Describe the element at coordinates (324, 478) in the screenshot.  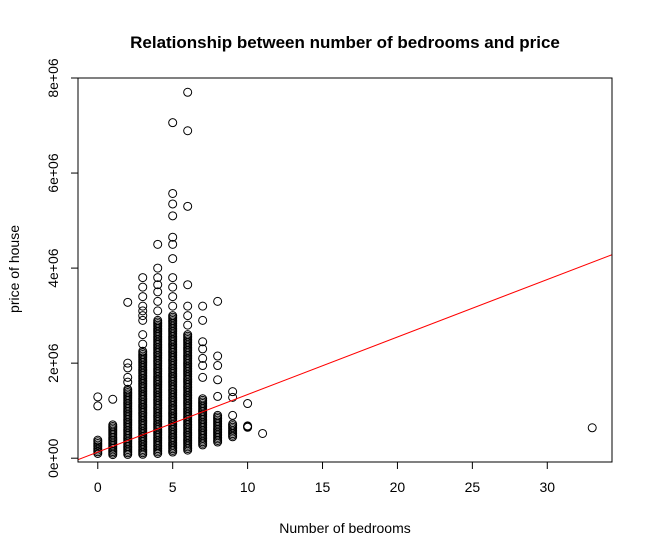
I see `x-axis: 0 5 10 15 20 25 30` at that location.